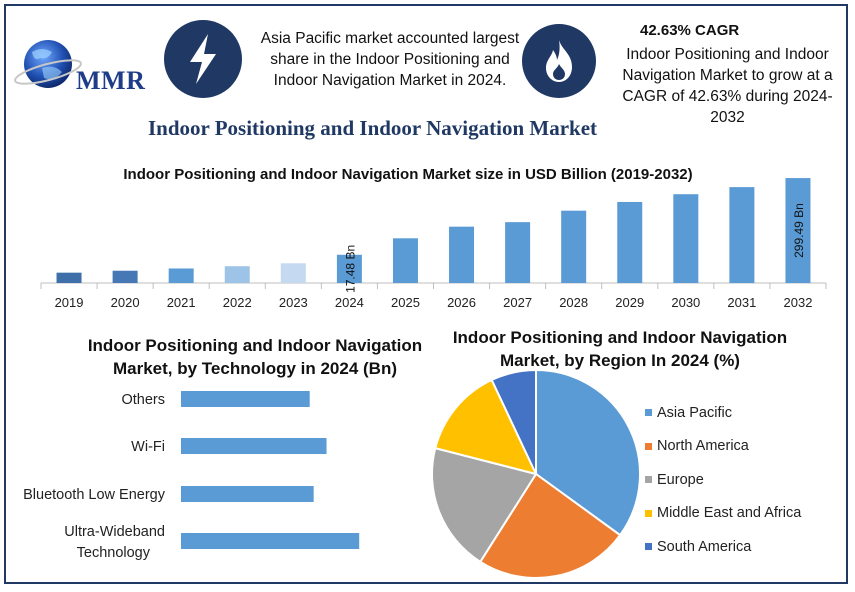 The image size is (855, 592). Describe the element at coordinates (349, 302) in the screenshot. I see `x-tick-label-2024: 2024` at that location.